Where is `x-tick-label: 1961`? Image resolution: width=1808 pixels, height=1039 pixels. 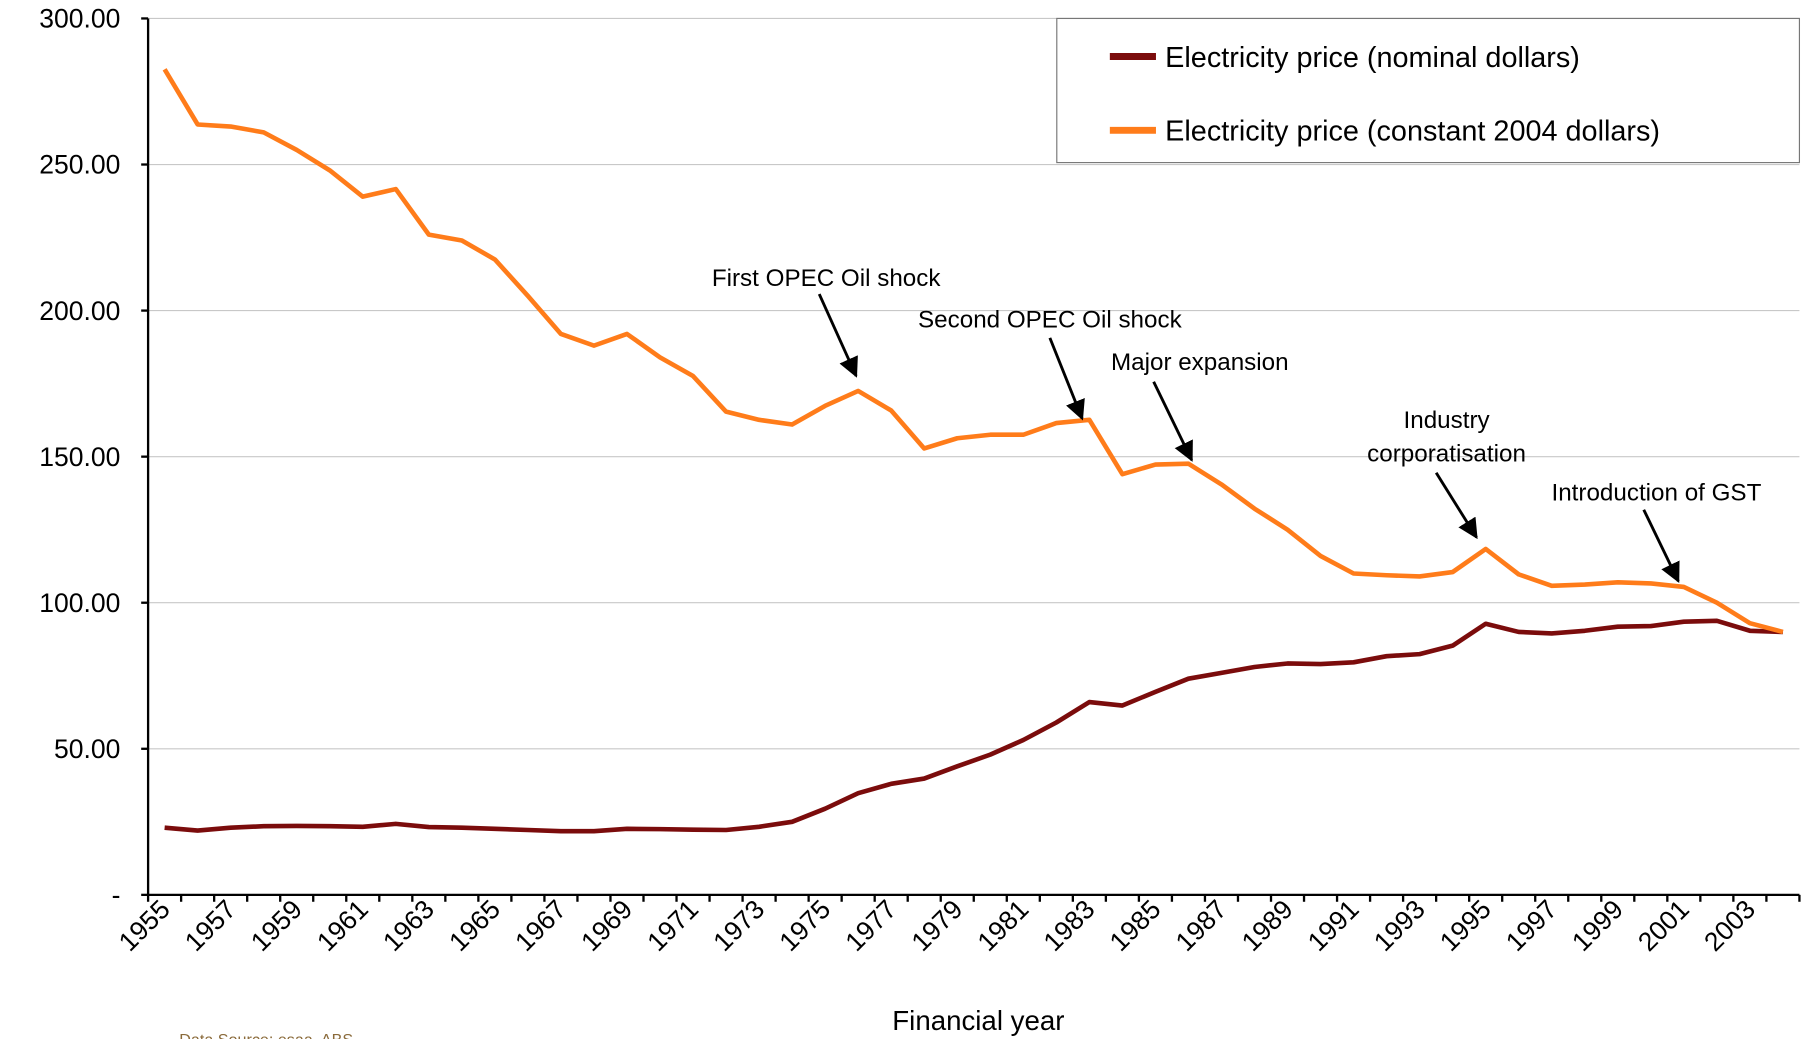
x-tick-label: 1961 is located at coordinates (342, 925).